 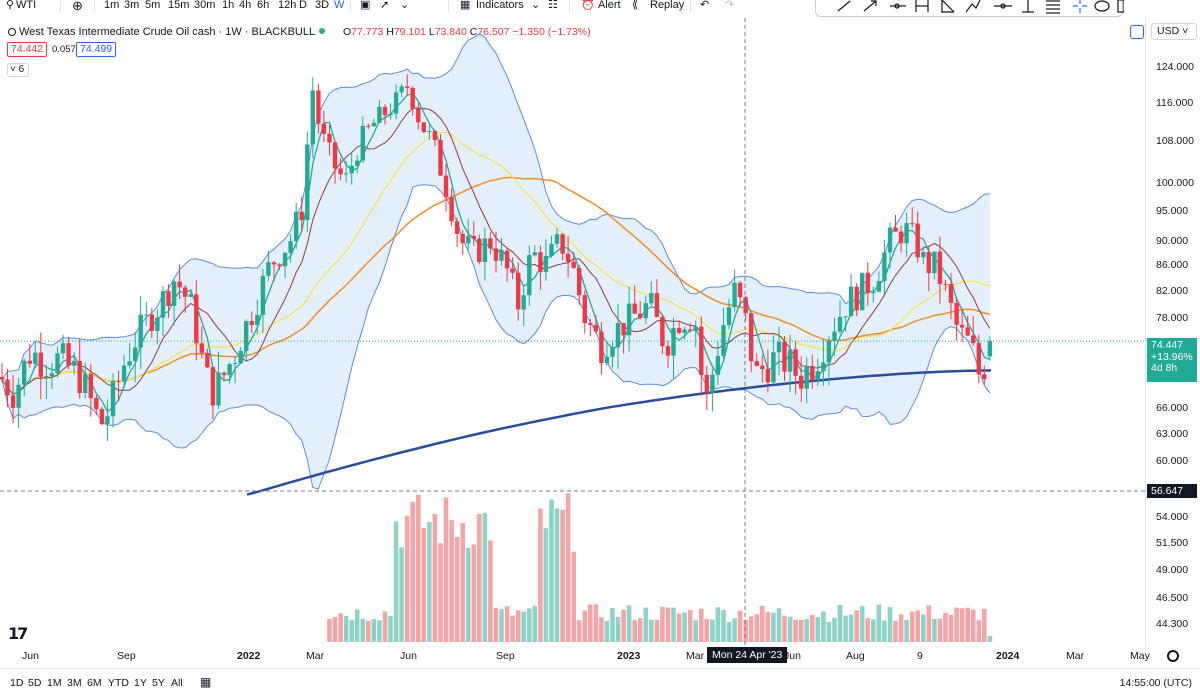 I want to click on crosshair-icon, so click(x=1080, y=6).